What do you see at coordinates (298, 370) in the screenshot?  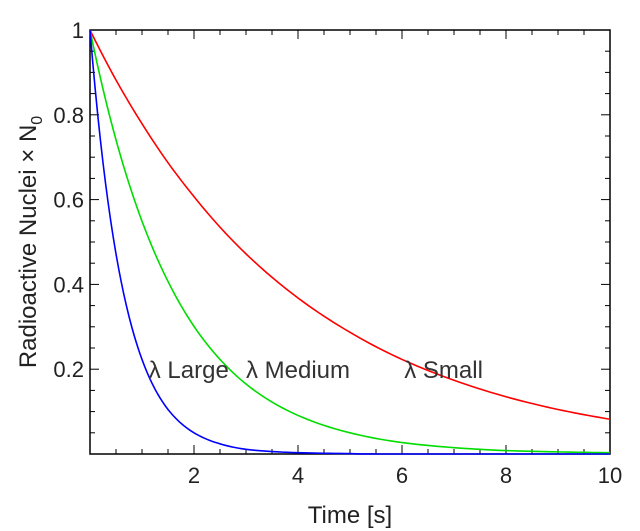 I see `curve-label: λ Medium` at bounding box center [298, 370].